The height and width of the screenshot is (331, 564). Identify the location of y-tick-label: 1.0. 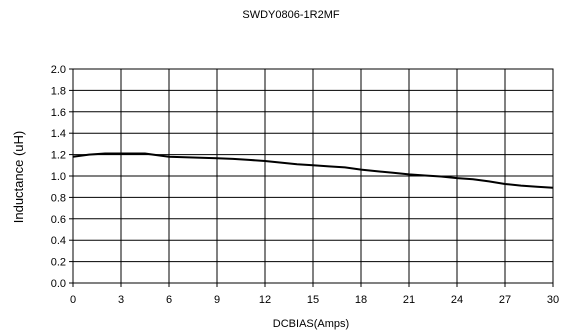
(58, 177).